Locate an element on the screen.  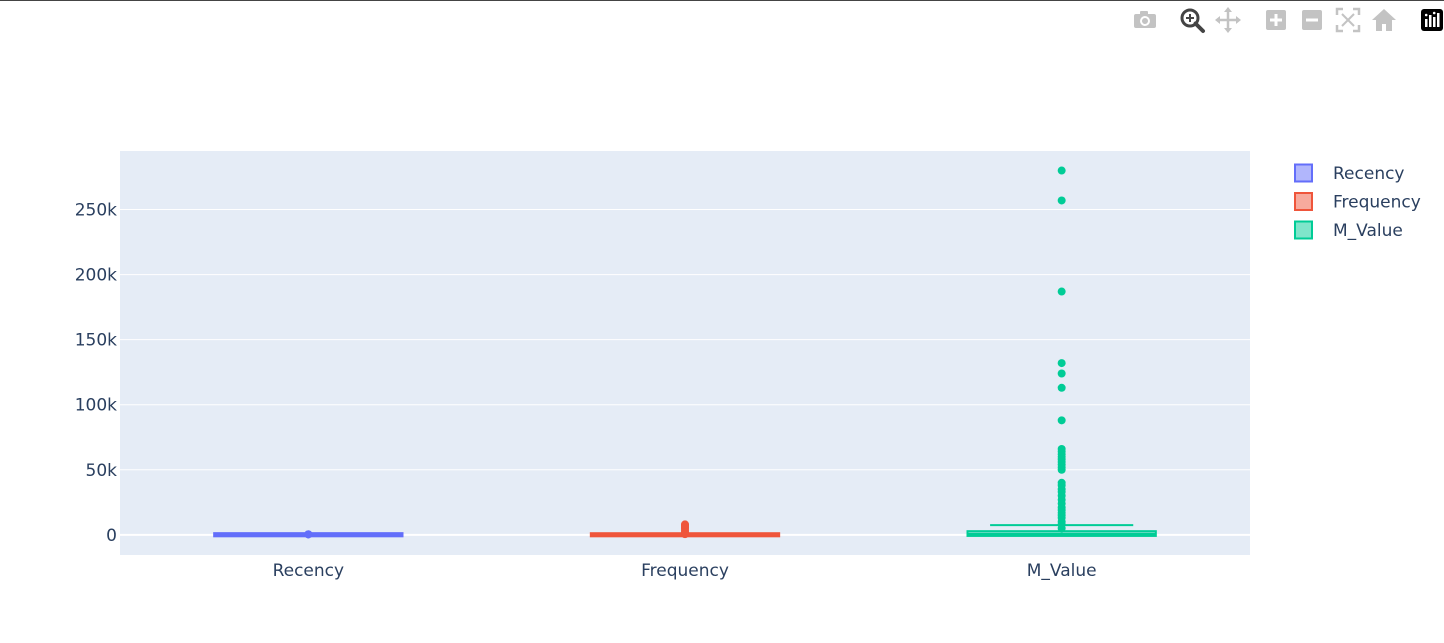
legend-label: Recency is located at coordinates (1369, 174).